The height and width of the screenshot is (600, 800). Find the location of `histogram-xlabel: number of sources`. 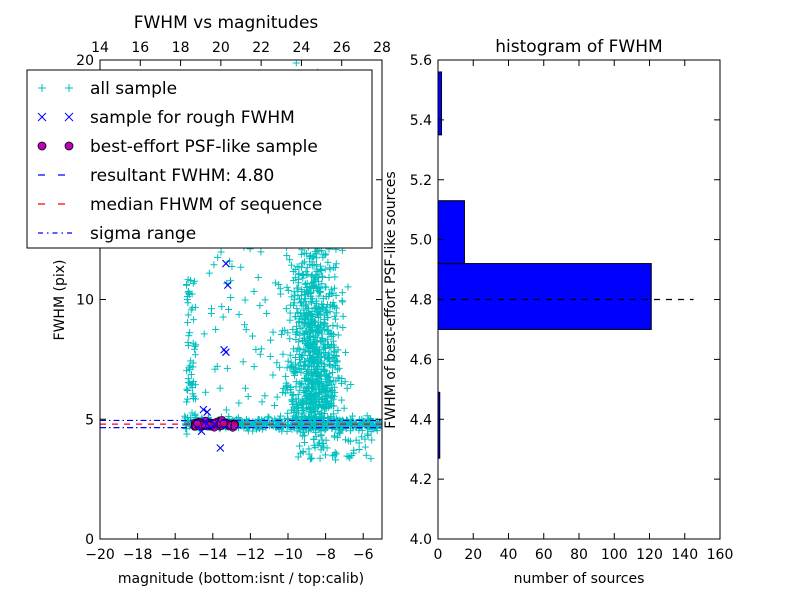

histogram-xlabel: number of sources is located at coordinates (579, 579).